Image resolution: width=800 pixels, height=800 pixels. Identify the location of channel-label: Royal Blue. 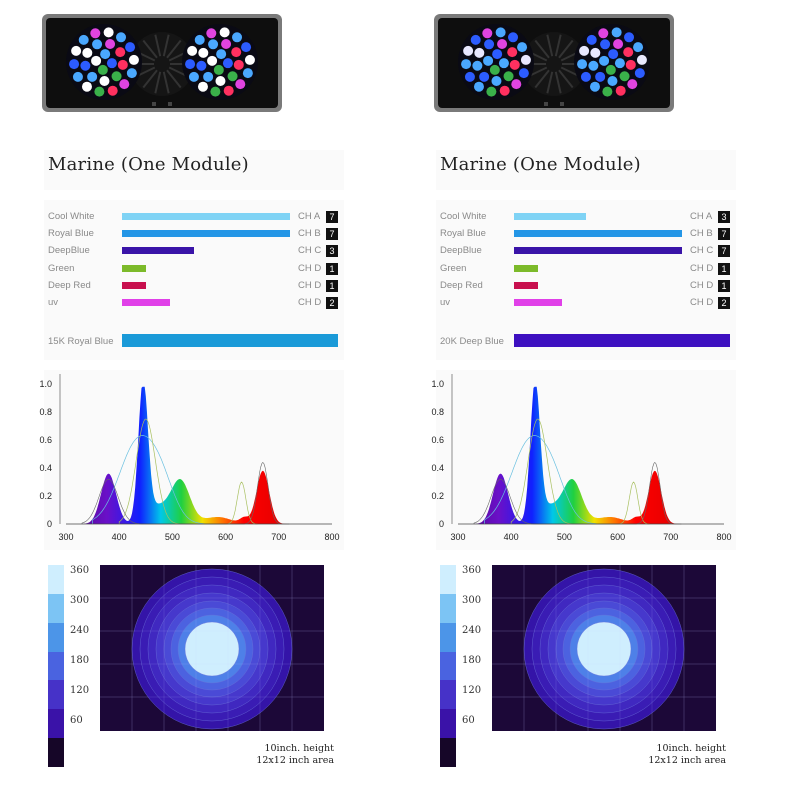
(463, 233).